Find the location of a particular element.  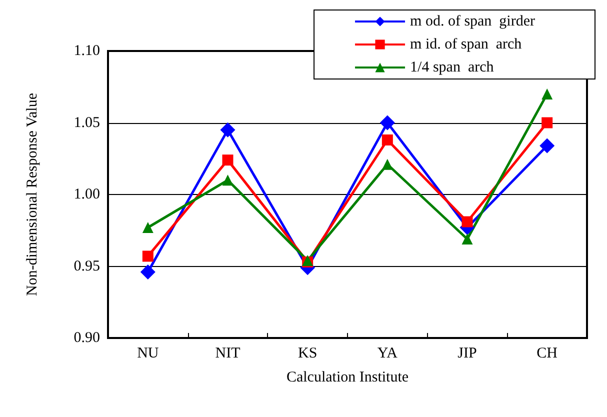

x-axis-title: Calculation Institute is located at coordinates (347, 378).